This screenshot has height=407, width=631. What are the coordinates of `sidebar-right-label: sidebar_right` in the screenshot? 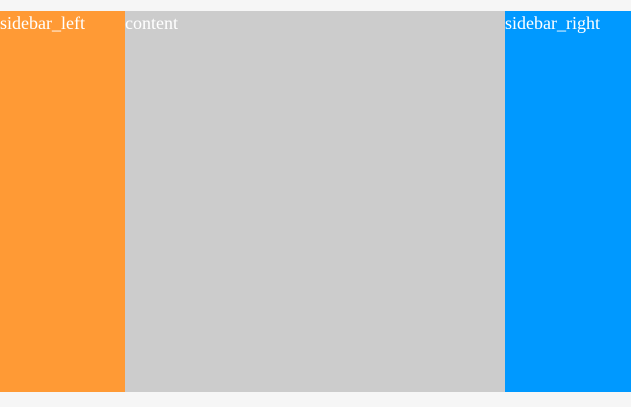 It's located at (552, 23).